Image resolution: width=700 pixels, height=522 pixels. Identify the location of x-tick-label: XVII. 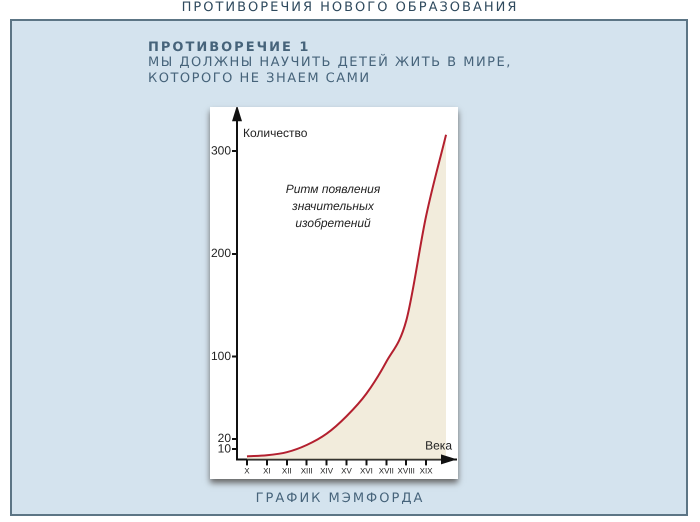
(386, 471).